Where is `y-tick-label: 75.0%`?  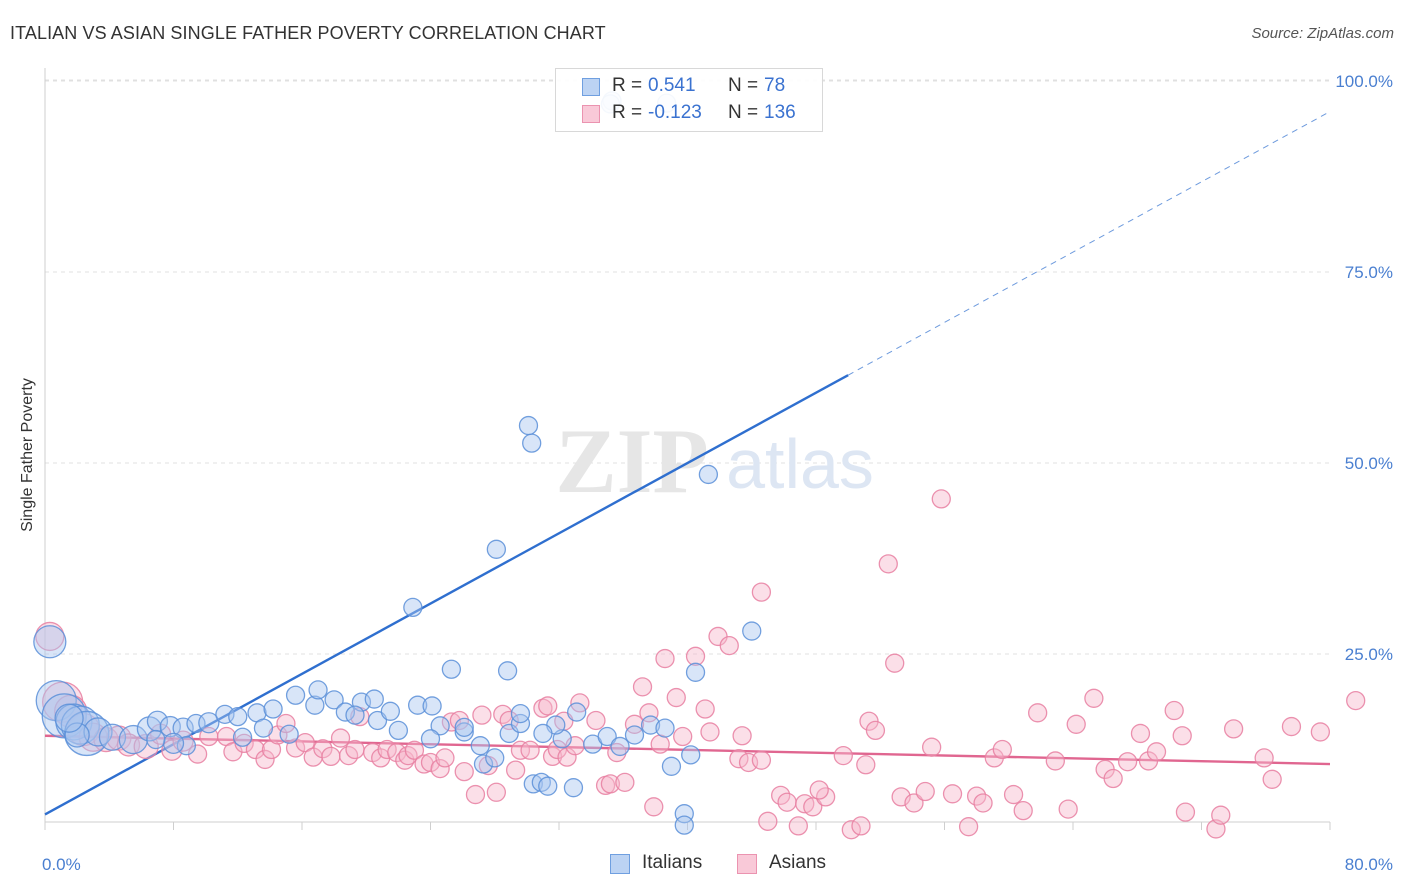
y-tick-label: 75.0% is located at coordinates (1369, 272).